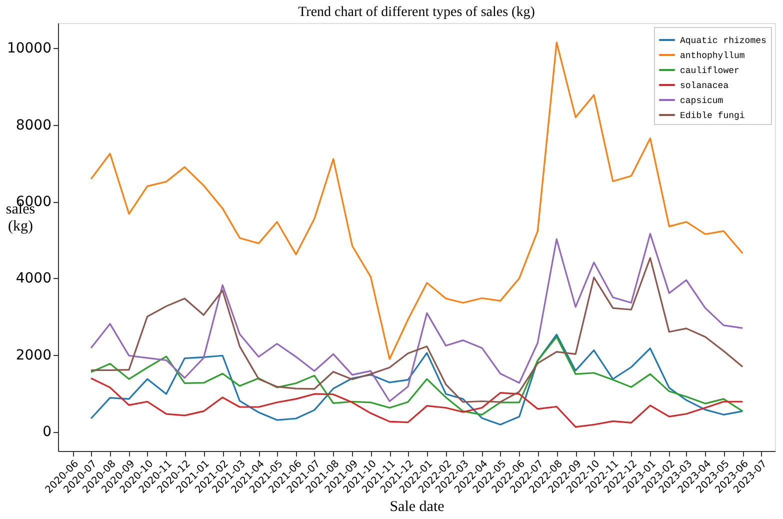 The height and width of the screenshot is (519, 783). I want to click on legend-label: capsicum, so click(702, 101).